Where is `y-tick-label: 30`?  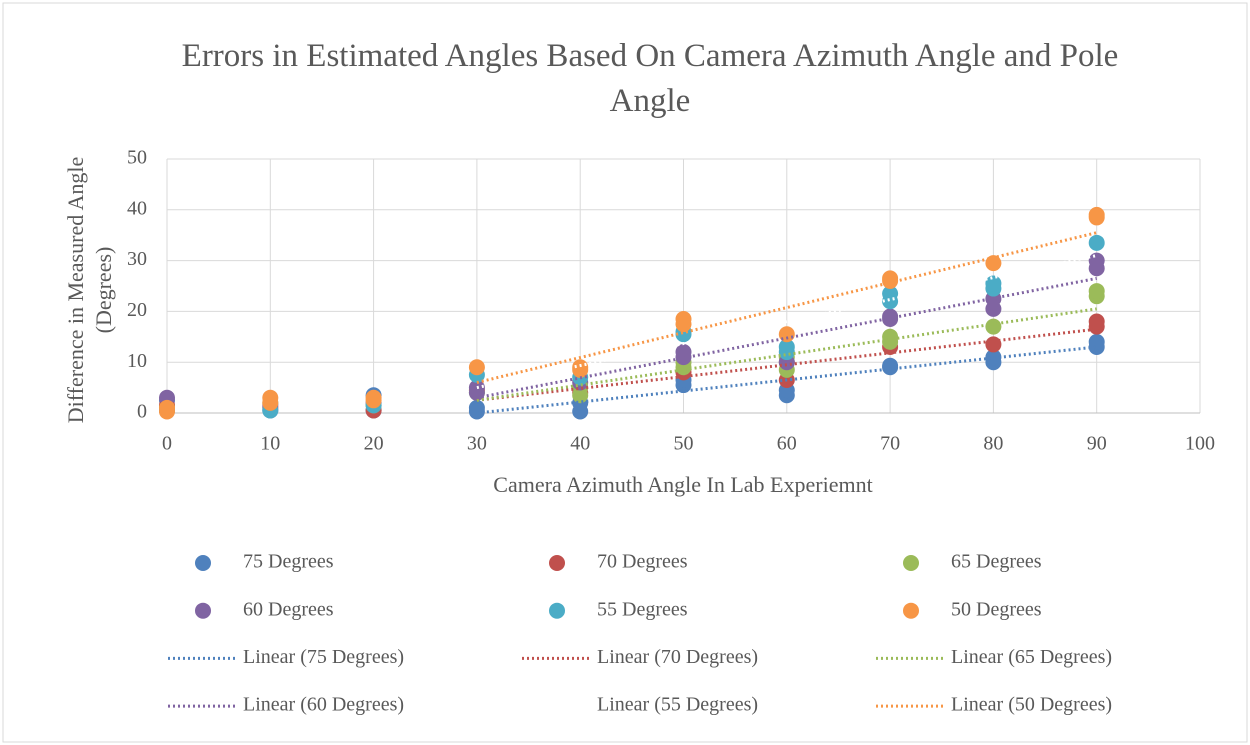
y-tick-label: 30 is located at coordinates (137, 259).